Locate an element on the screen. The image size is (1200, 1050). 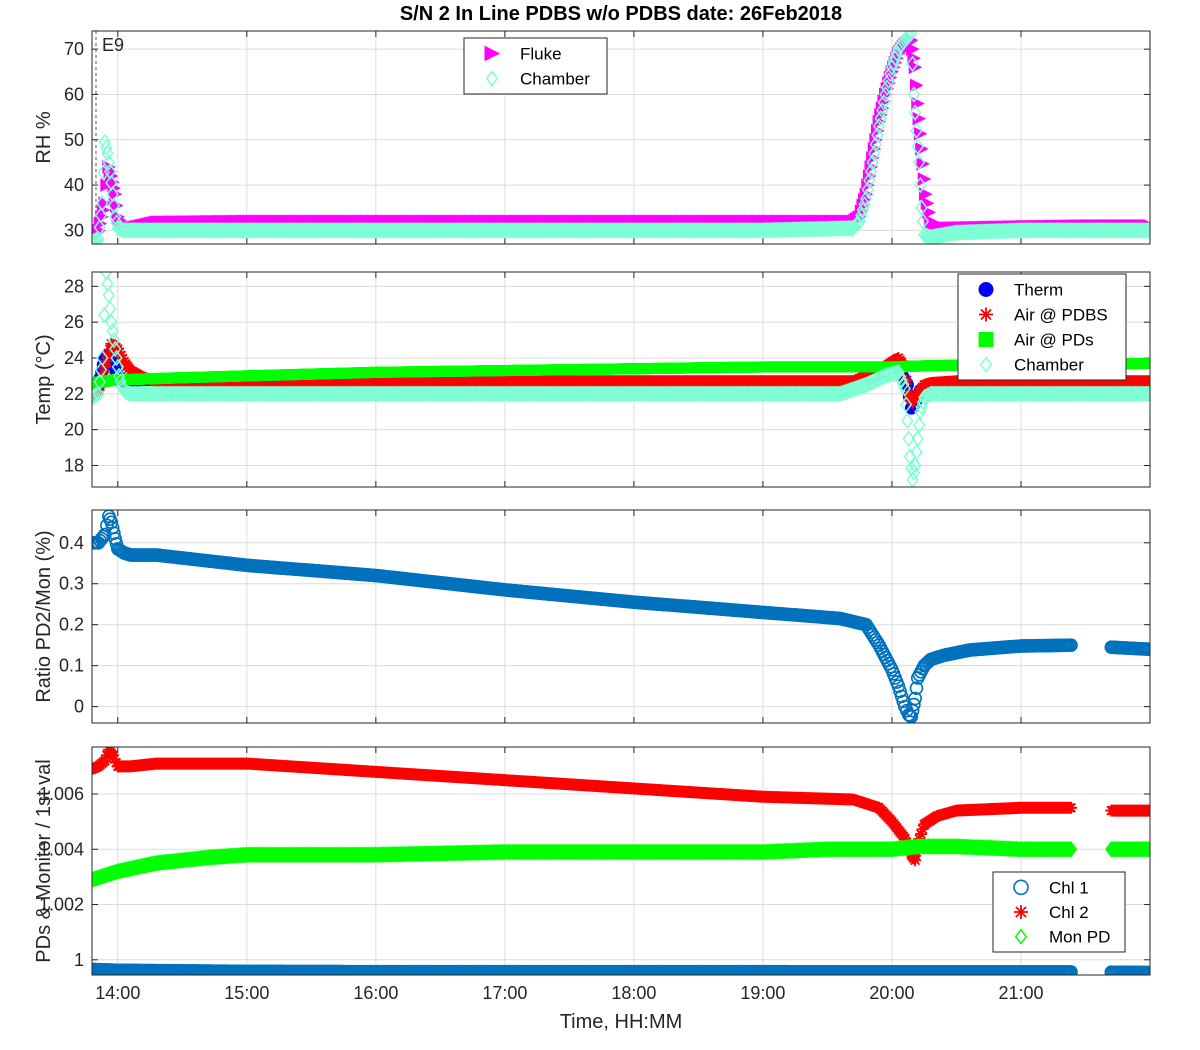
legend-entry-label: Fluke is located at coordinates (541, 54).